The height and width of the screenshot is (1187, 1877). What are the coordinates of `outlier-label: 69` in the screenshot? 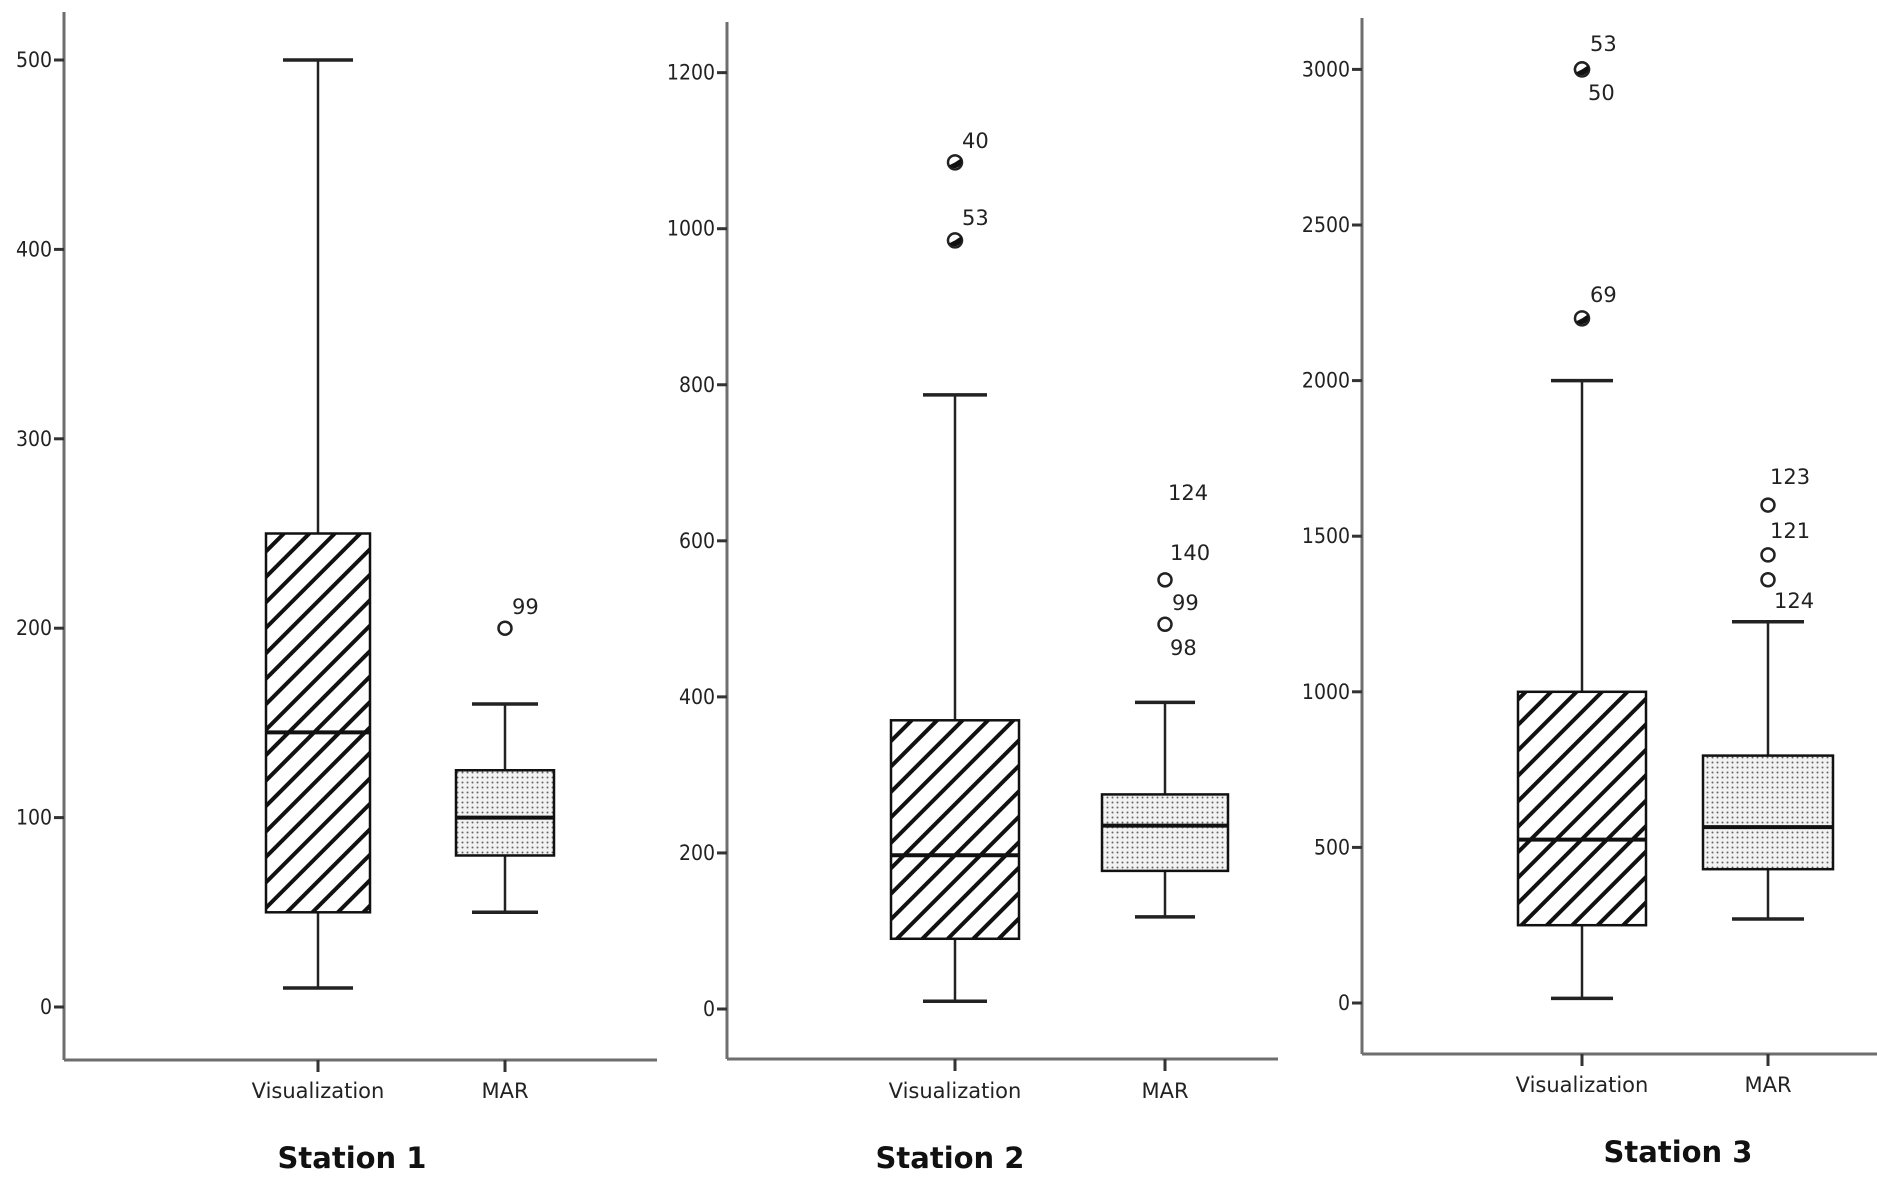 It's located at (1603, 295).